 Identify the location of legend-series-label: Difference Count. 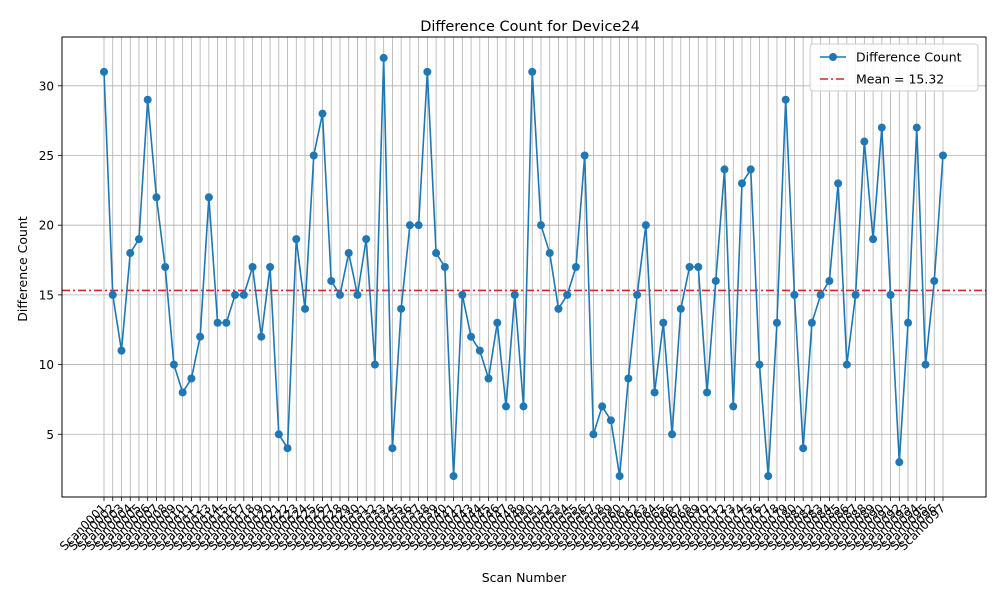
(909, 57).